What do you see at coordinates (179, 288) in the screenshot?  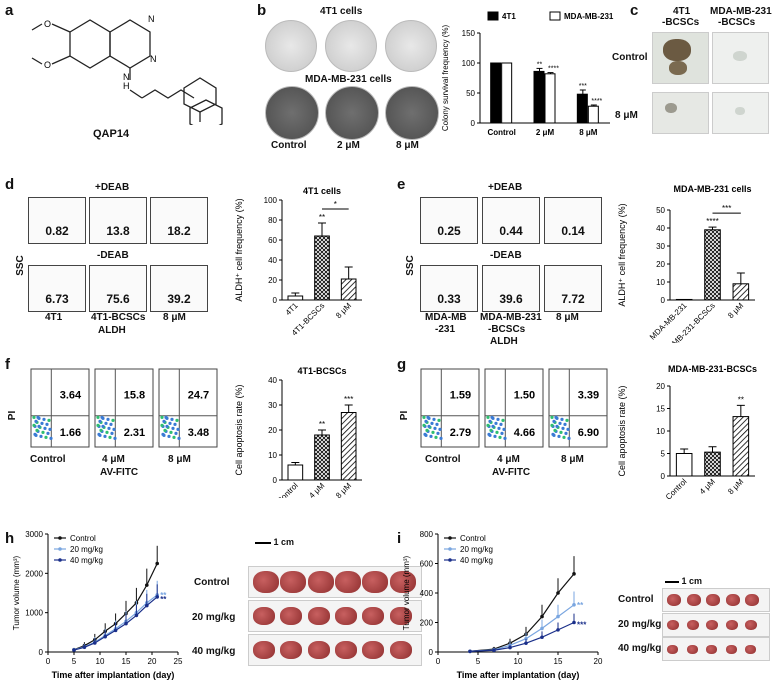 I see `facs-plot: 39.2` at bounding box center [179, 288].